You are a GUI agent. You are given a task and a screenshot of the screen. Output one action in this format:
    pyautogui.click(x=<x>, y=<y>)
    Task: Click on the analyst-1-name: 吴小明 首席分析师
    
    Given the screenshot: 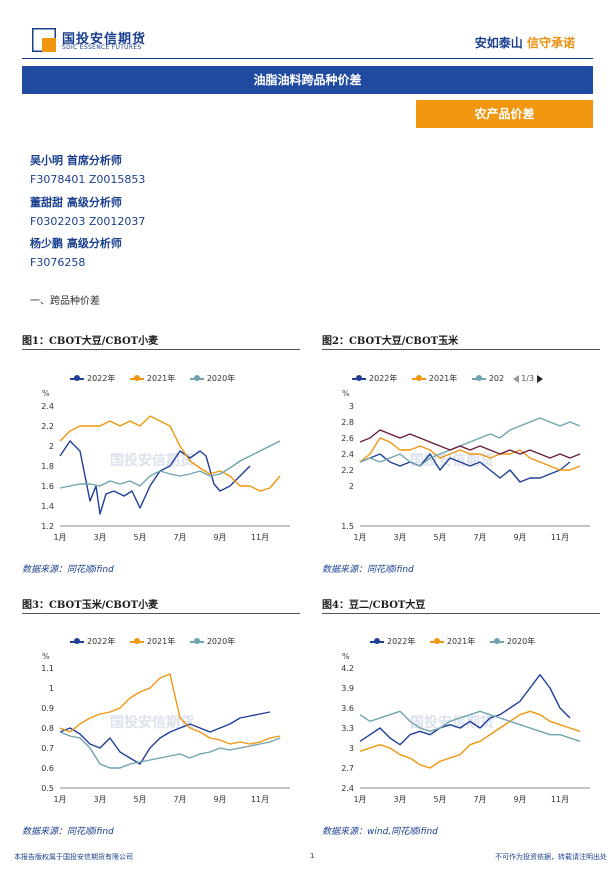 What is the action you would take?
    pyautogui.click(x=76, y=160)
    